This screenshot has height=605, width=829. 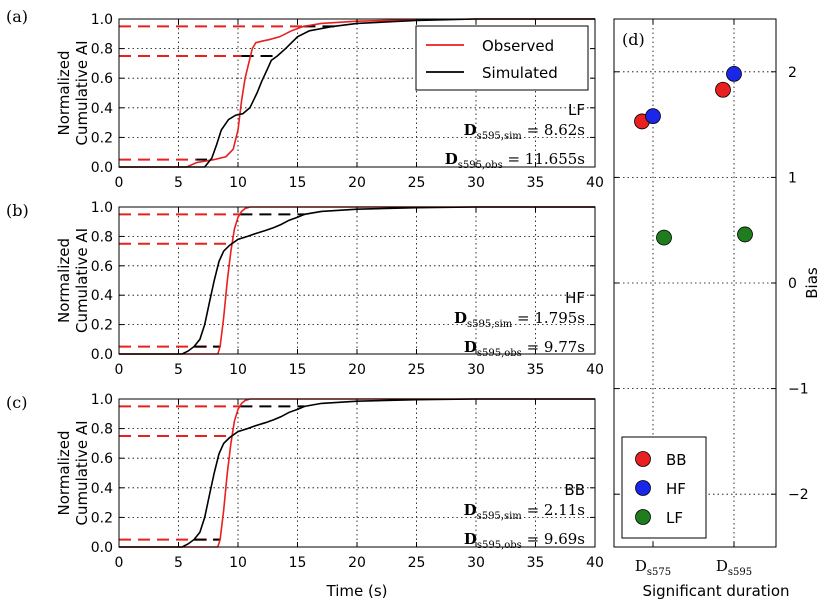 What do you see at coordinates (798, 495) in the screenshot?
I see `y-tick-label: −2` at bounding box center [798, 495].